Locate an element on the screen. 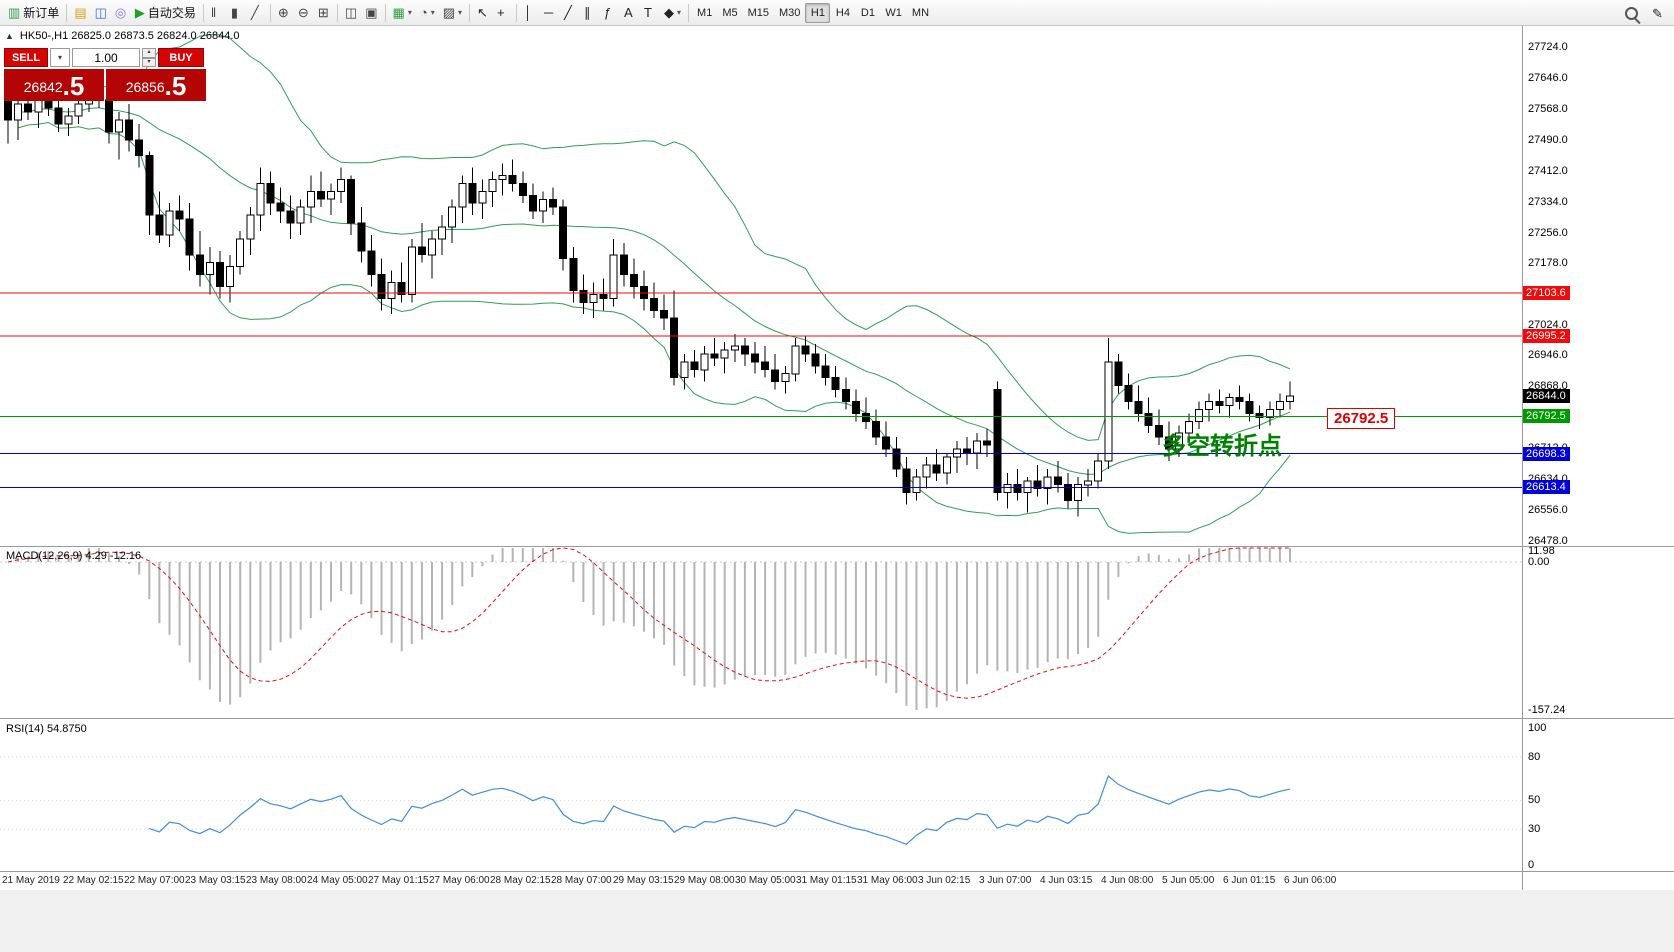 Image resolution: width=1674 pixels, height=952 pixels. volume-input is located at coordinates (106, 57).